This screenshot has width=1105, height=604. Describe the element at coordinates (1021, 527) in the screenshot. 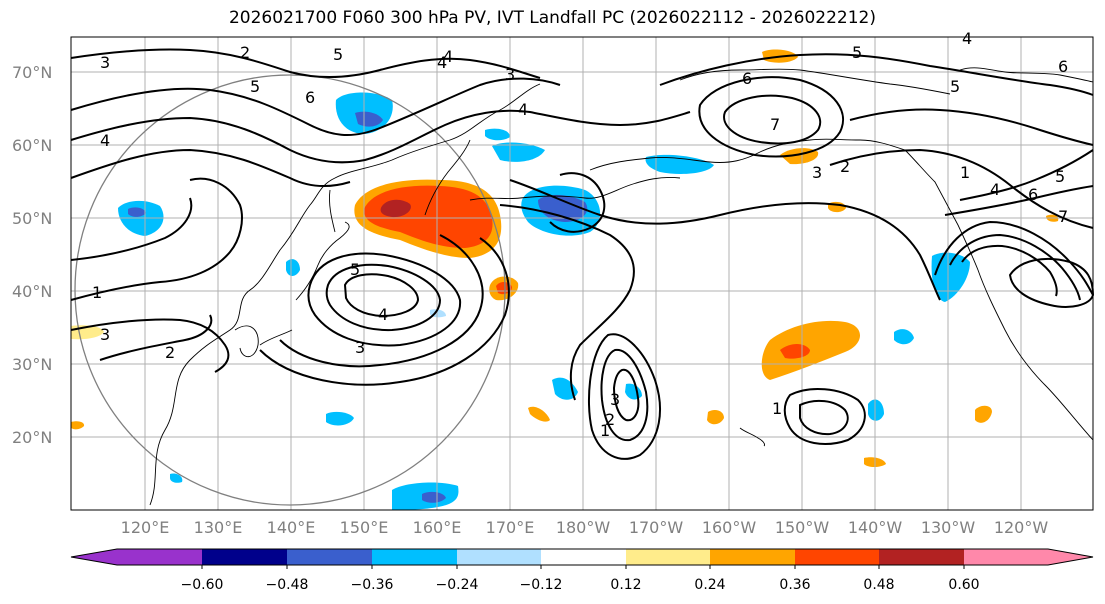

I see `lon-label-120w: 120°W` at that location.